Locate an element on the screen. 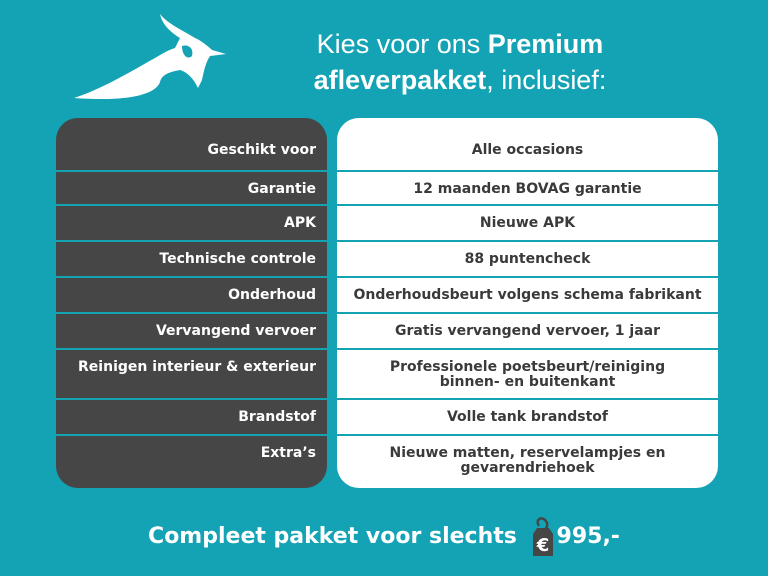 The width and height of the screenshot is (768, 576). feature-value: 88 puntencheck is located at coordinates (527, 258).